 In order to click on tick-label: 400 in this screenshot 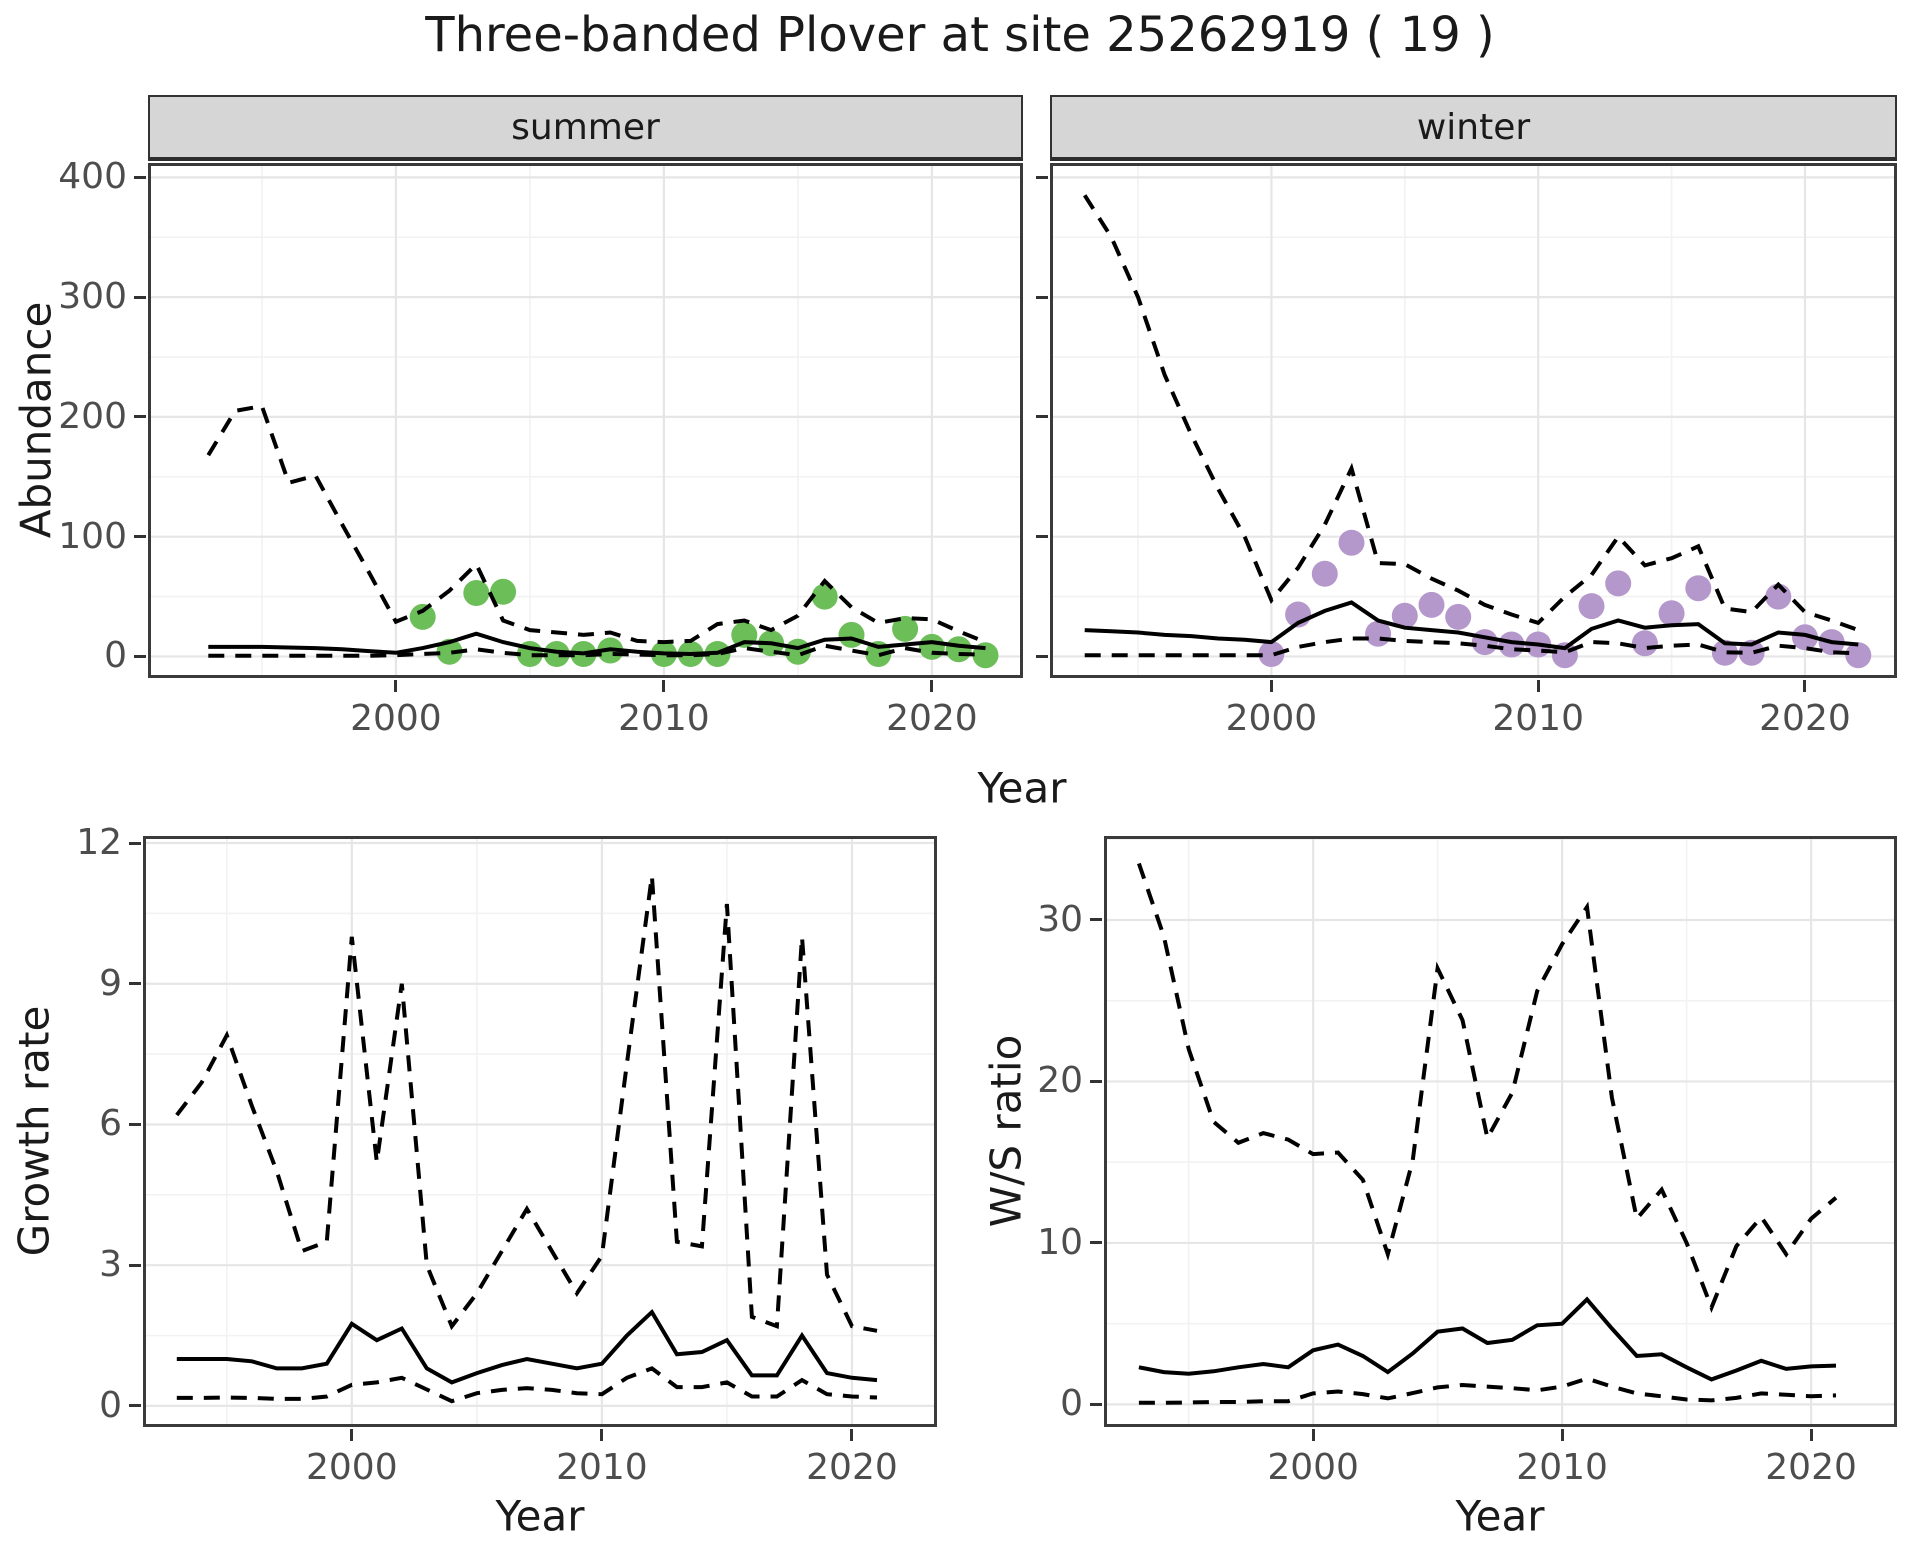, I will do `click(92, 177)`.